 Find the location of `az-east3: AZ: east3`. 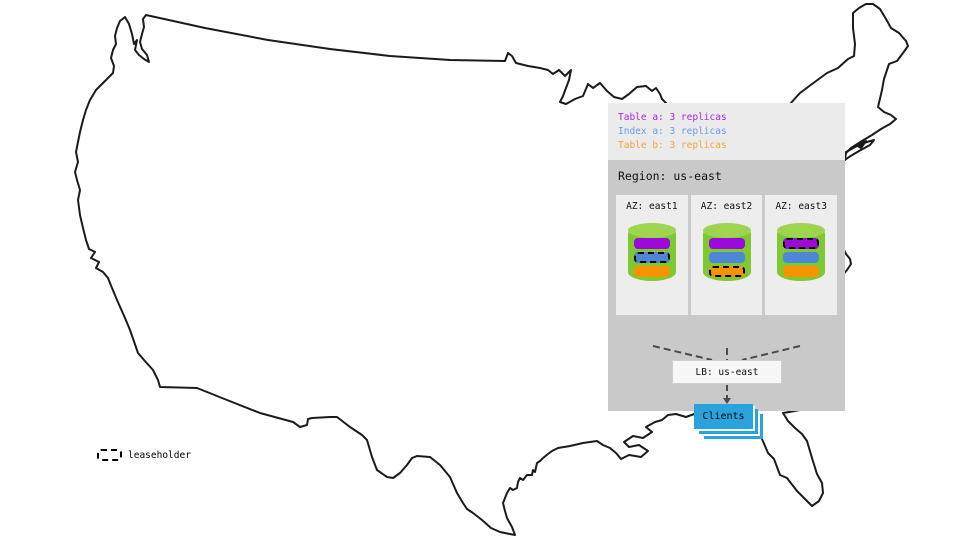

az-east3: AZ: east3 is located at coordinates (801, 255).